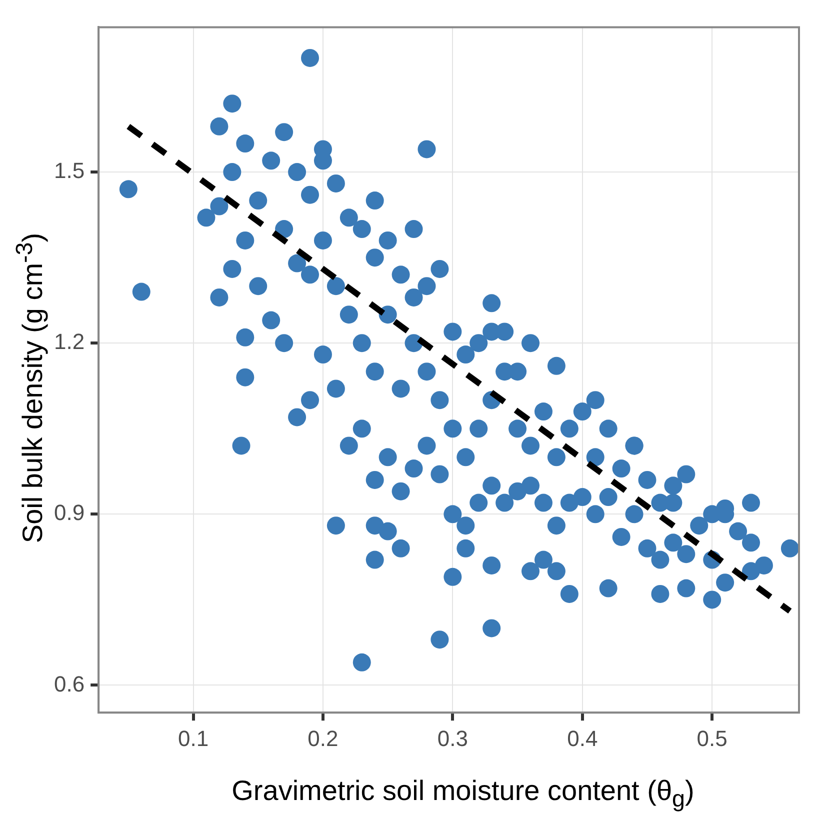 The width and height of the screenshot is (815, 823). Describe the element at coordinates (582, 738) in the screenshot. I see `x-tick-label: 0.4` at that location.